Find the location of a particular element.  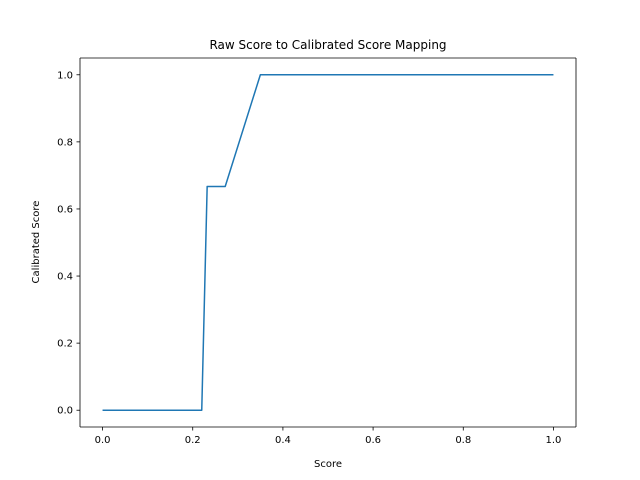

x-tick-label-4: 0.8 is located at coordinates (463, 440).